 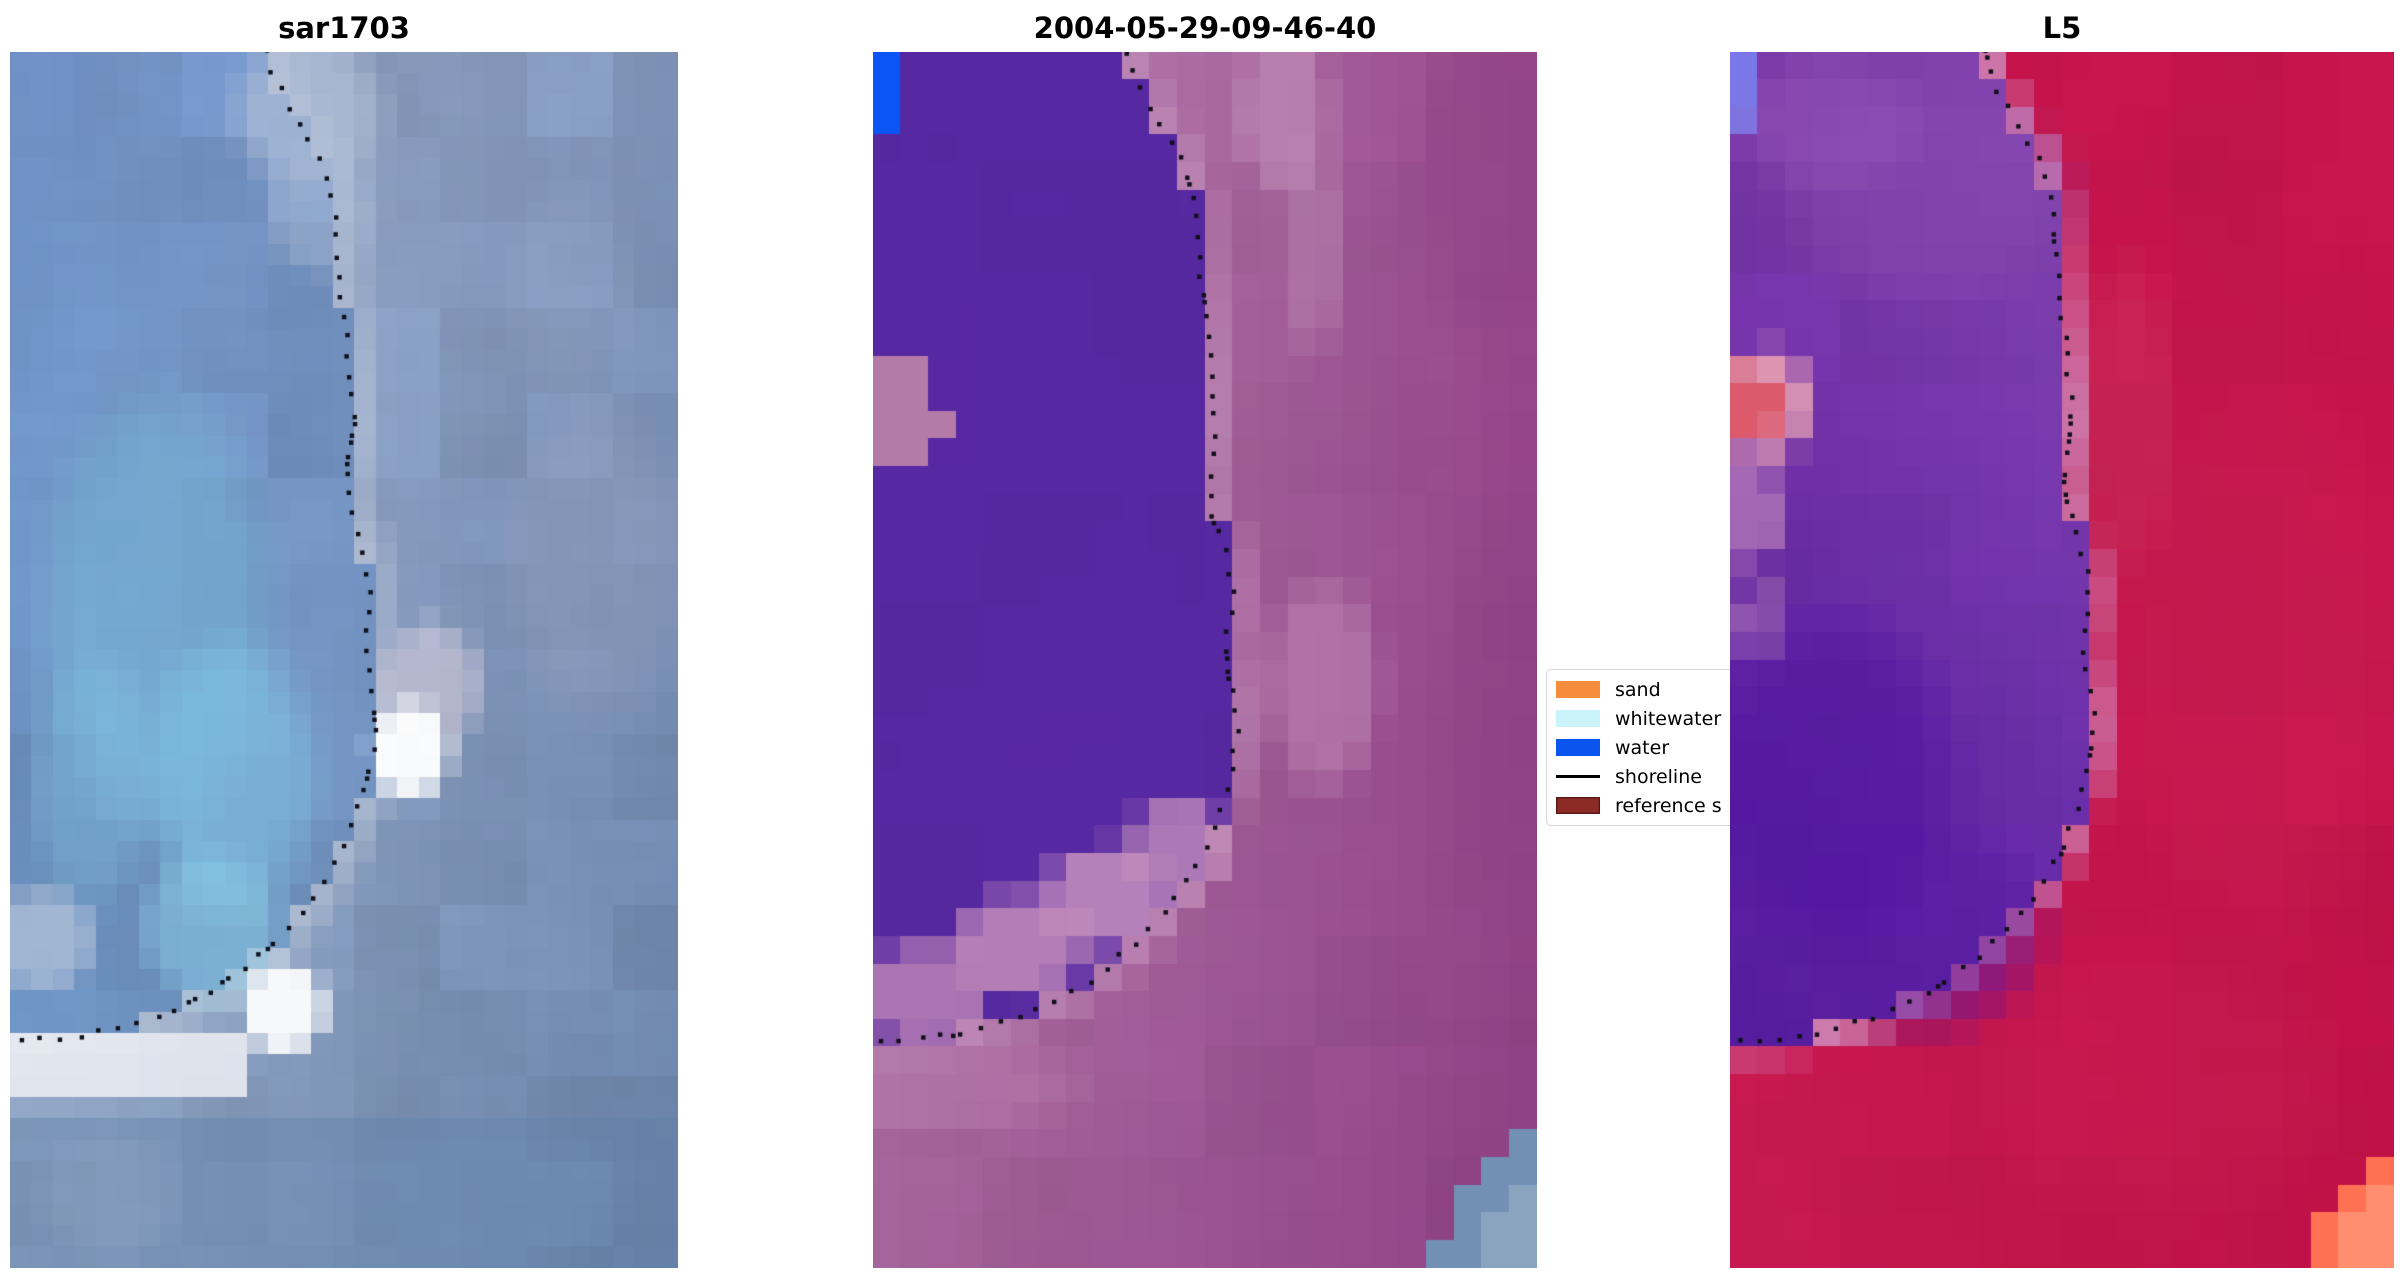 I want to click on panel-title-classified: 2004-05-29-09-46-40, so click(x=1205, y=28).